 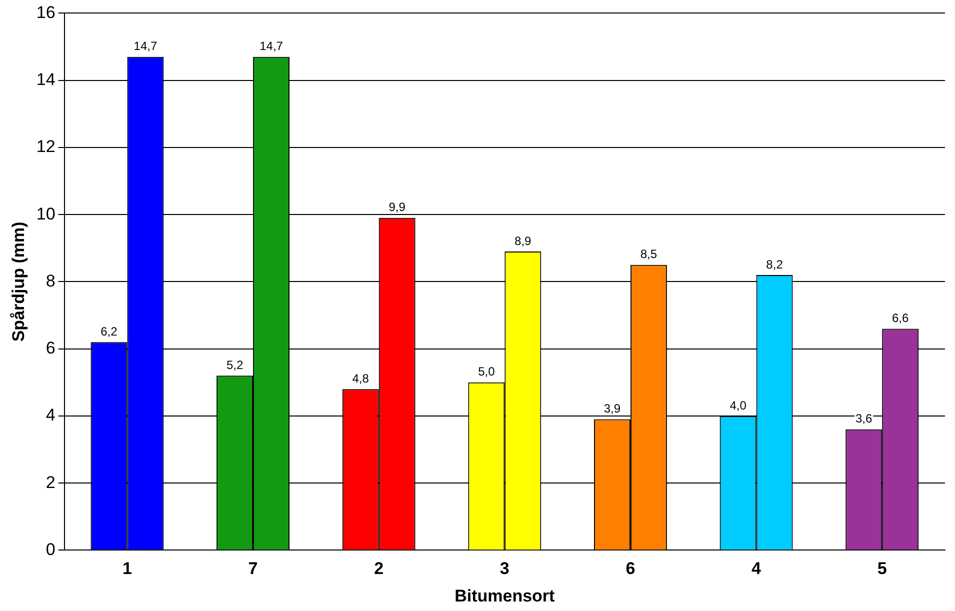 What do you see at coordinates (18, 282) in the screenshot?
I see `y-axis-title: Spårdjup (mm)` at bounding box center [18, 282].